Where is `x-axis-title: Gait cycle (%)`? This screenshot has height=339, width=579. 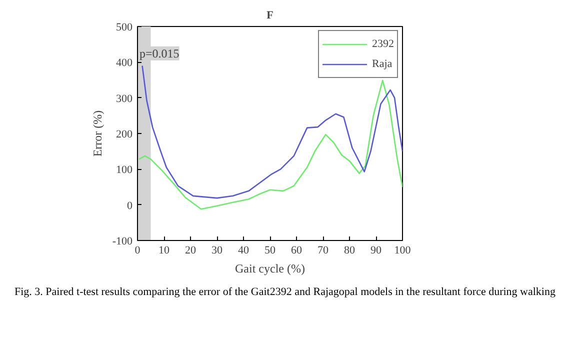
x-axis-title: Gait cycle (%) is located at coordinates (270, 269).